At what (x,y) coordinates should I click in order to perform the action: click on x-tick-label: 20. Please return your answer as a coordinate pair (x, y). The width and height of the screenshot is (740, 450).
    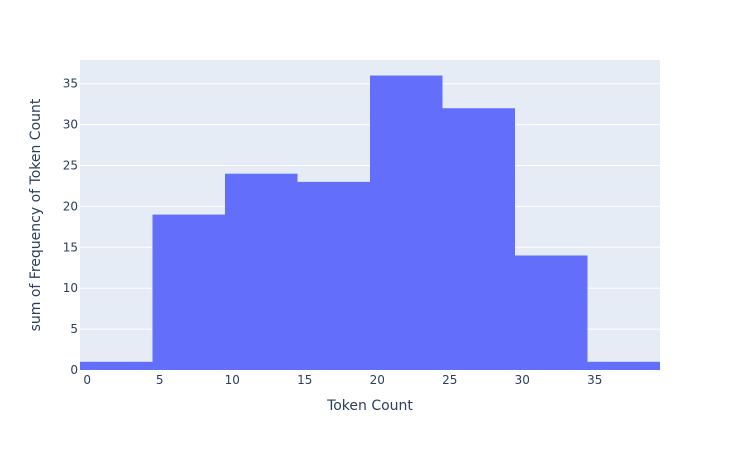
    Looking at the image, I should click on (377, 380).